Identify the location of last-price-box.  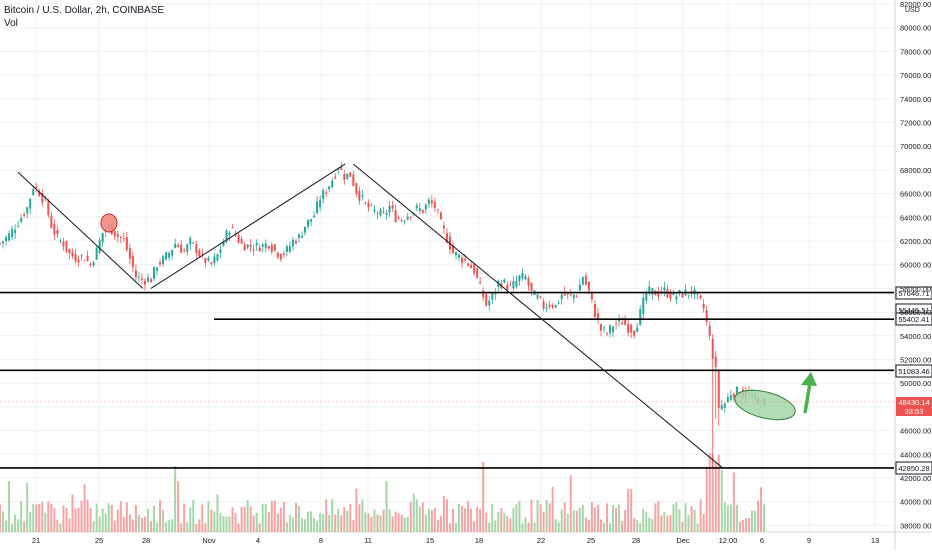
(914, 406).